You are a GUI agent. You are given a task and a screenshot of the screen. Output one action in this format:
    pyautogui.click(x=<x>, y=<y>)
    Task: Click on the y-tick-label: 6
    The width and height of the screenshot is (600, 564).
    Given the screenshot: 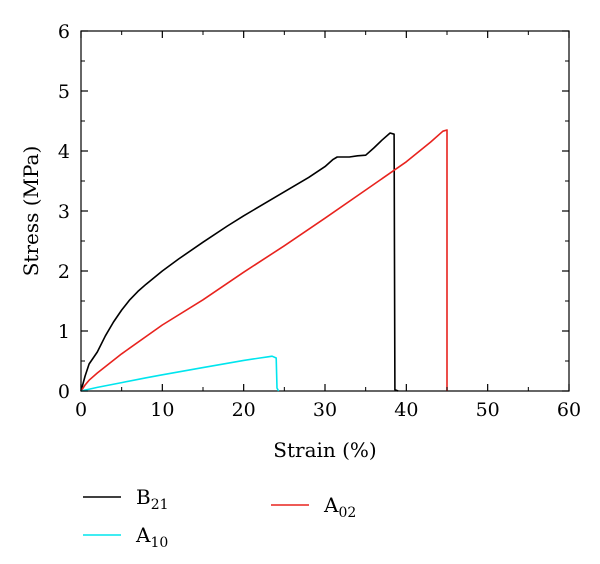 What is the action you would take?
    pyautogui.click(x=64, y=32)
    